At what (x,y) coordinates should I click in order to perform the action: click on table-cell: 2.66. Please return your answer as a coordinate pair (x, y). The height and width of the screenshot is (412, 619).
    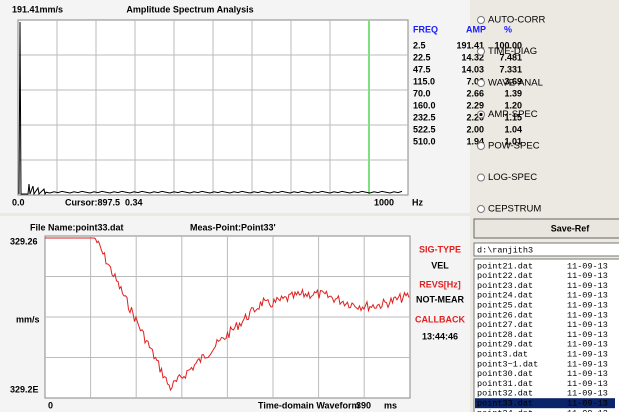
    Looking at the image, I should click on (475, 93).